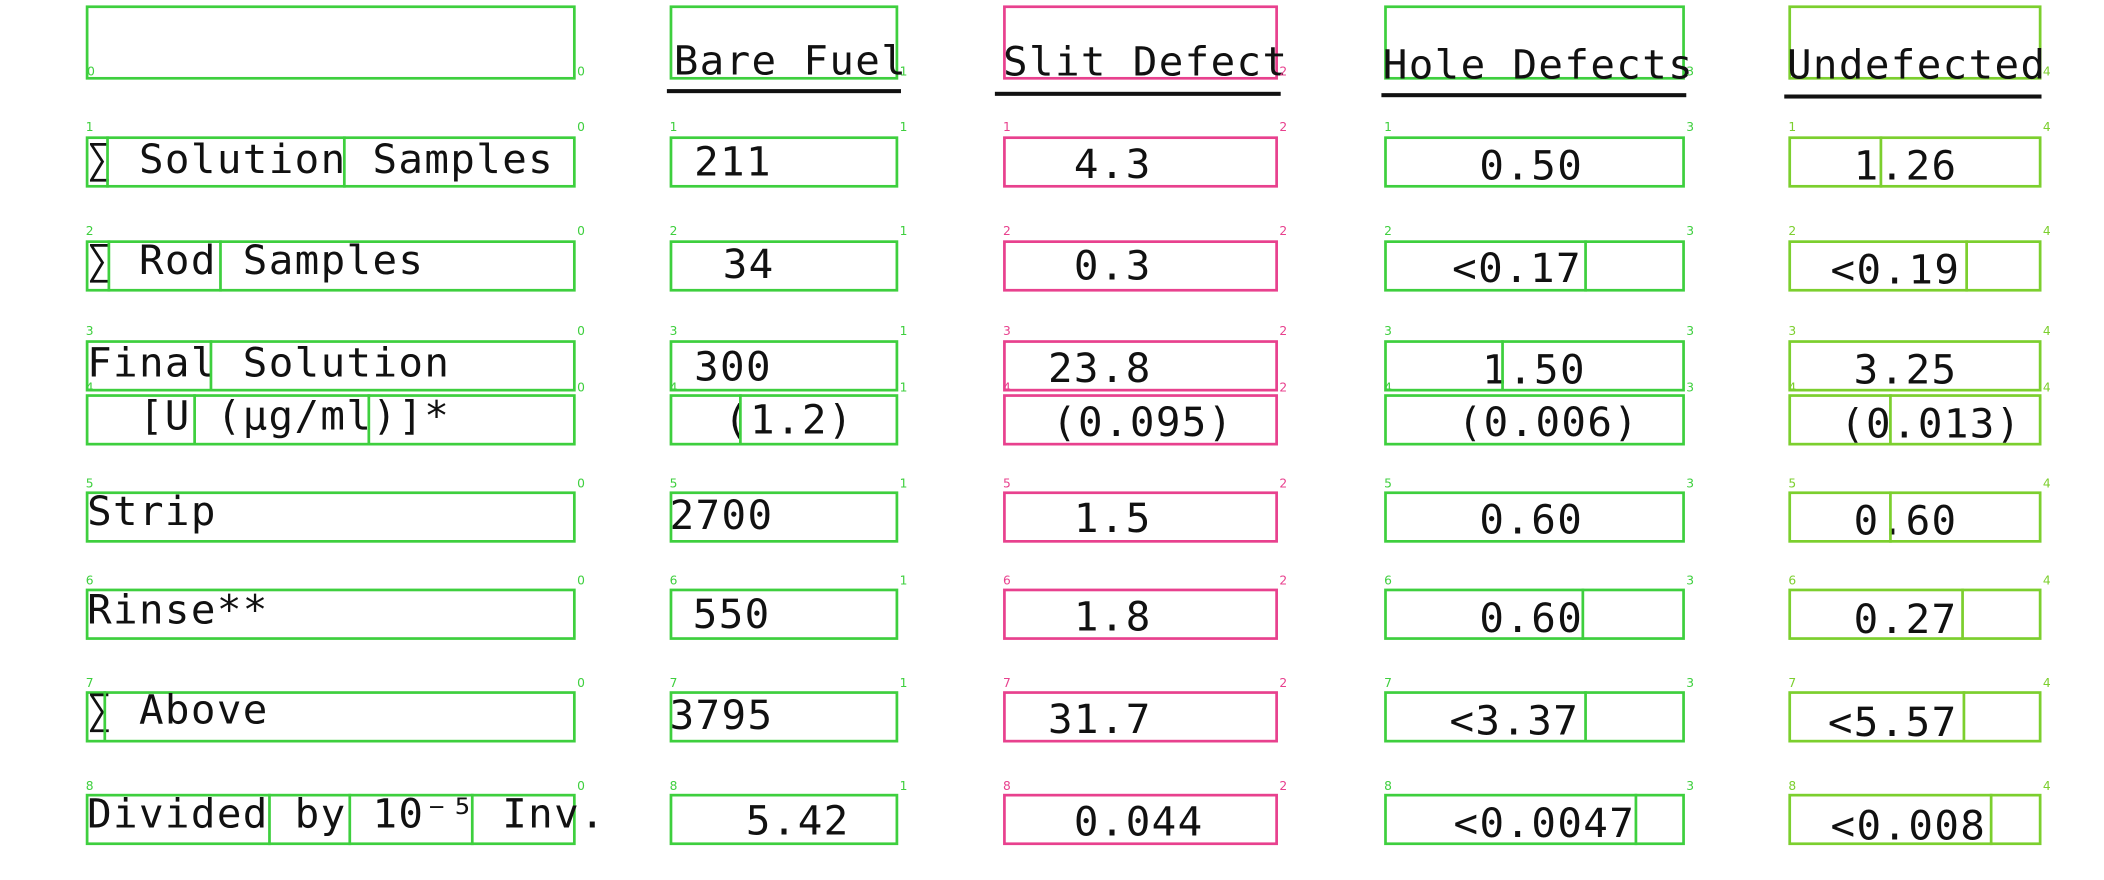 The height and width of the screenshot is (880, 2104). Describe the element at coordinates (673, 128) in the screenshot. I see `row-index-annotation: 1` at that location.